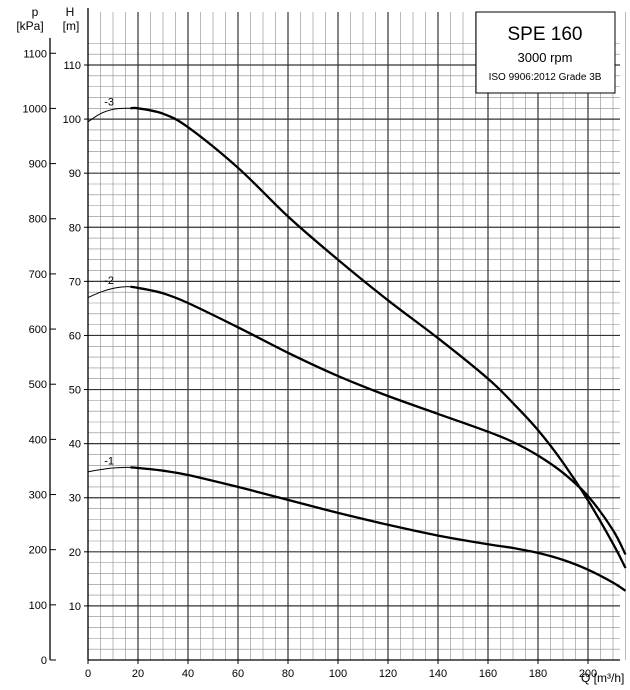 Image resolution: width=630 pixels, height=690 pixels. What do you see at coordinates (38, 440) in the screenshot?
I see `p-tick-label: 400` at bounding box center [38, 440].